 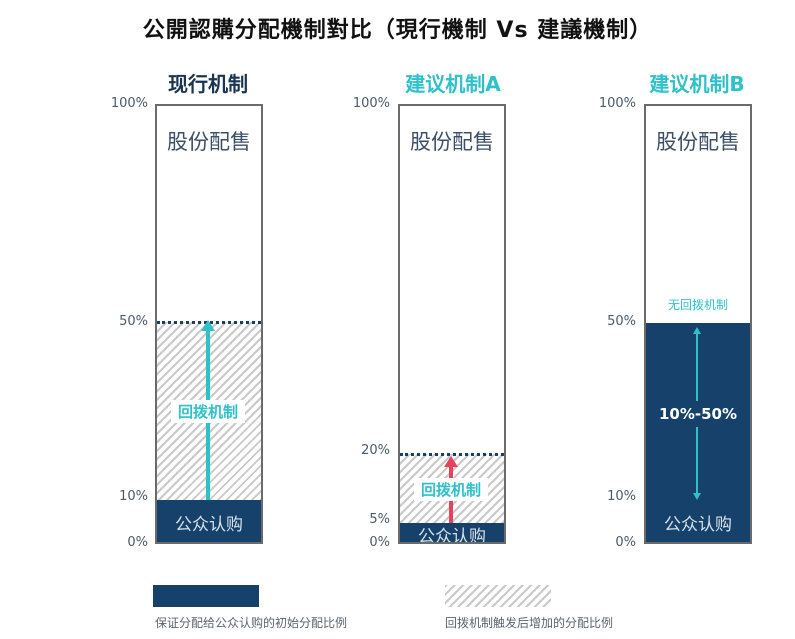 What do you see at coordinates (379, 519) in the screenshot?
I see `tick-5: 5%` at bounding box center [379, 519].